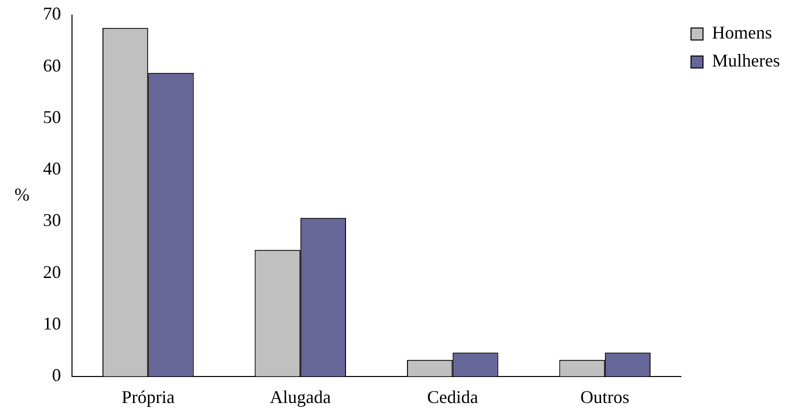 This screenshot has width=800, height=417. Describe the element at coordinates (52, 324) in the screenshot. I see `y-tick-label: 10` at that location.